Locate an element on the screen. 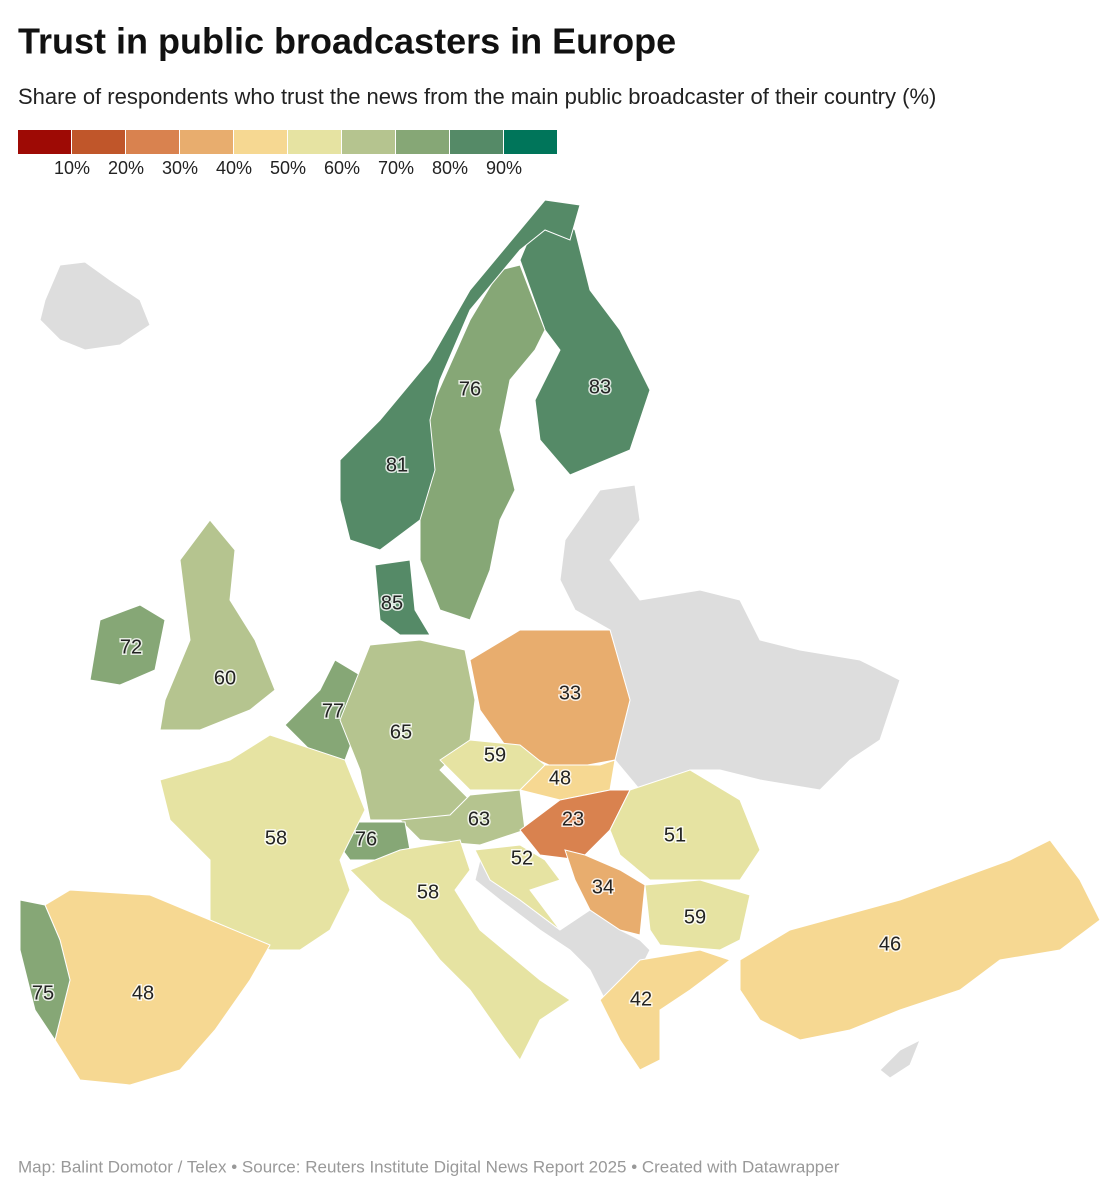 The width and height of the screenshot is (1120, 1200). legend-tick-label: 70% is located at coordinates (396, 168).